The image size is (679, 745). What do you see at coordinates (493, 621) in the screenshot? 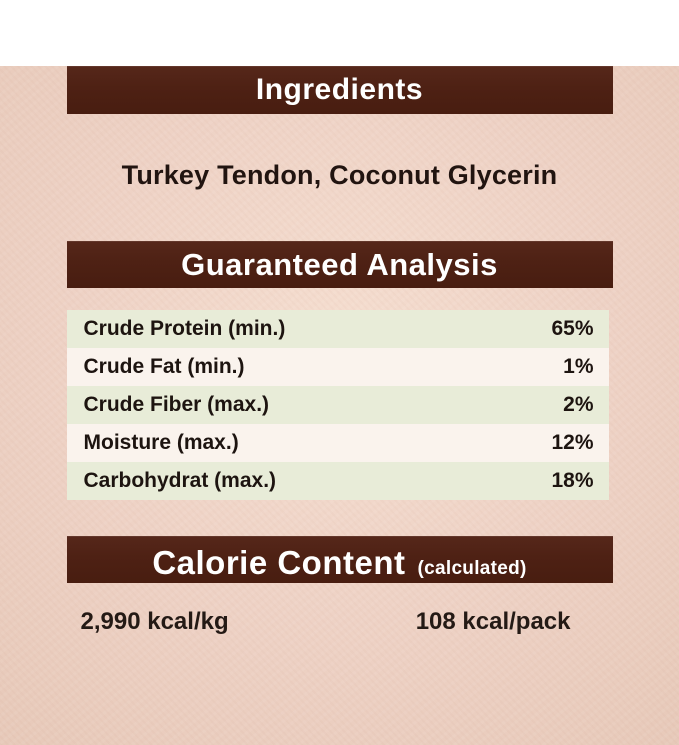
I see `calories-per-pack: 108 kcal/pack` at bounding box center [493, 621].